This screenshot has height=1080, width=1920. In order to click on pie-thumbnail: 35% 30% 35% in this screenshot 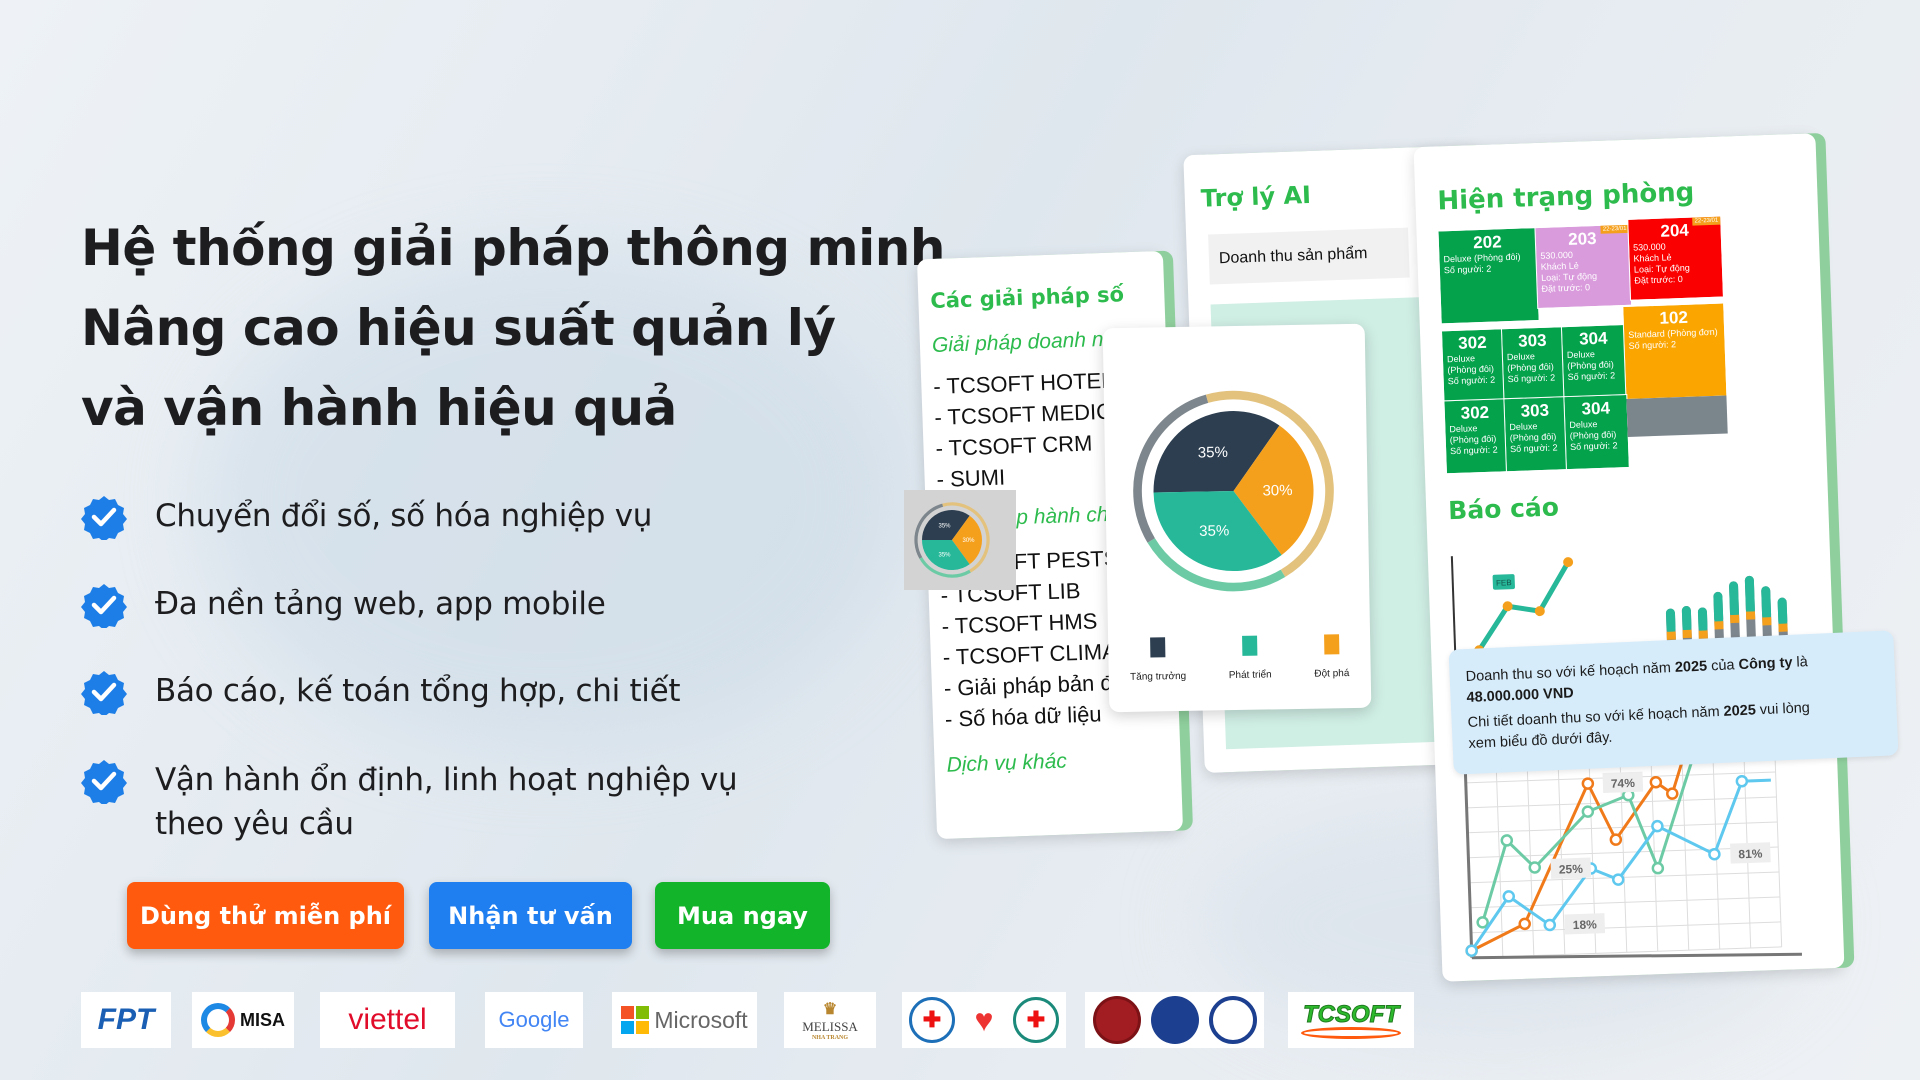, I will do `click(960, 540)`.